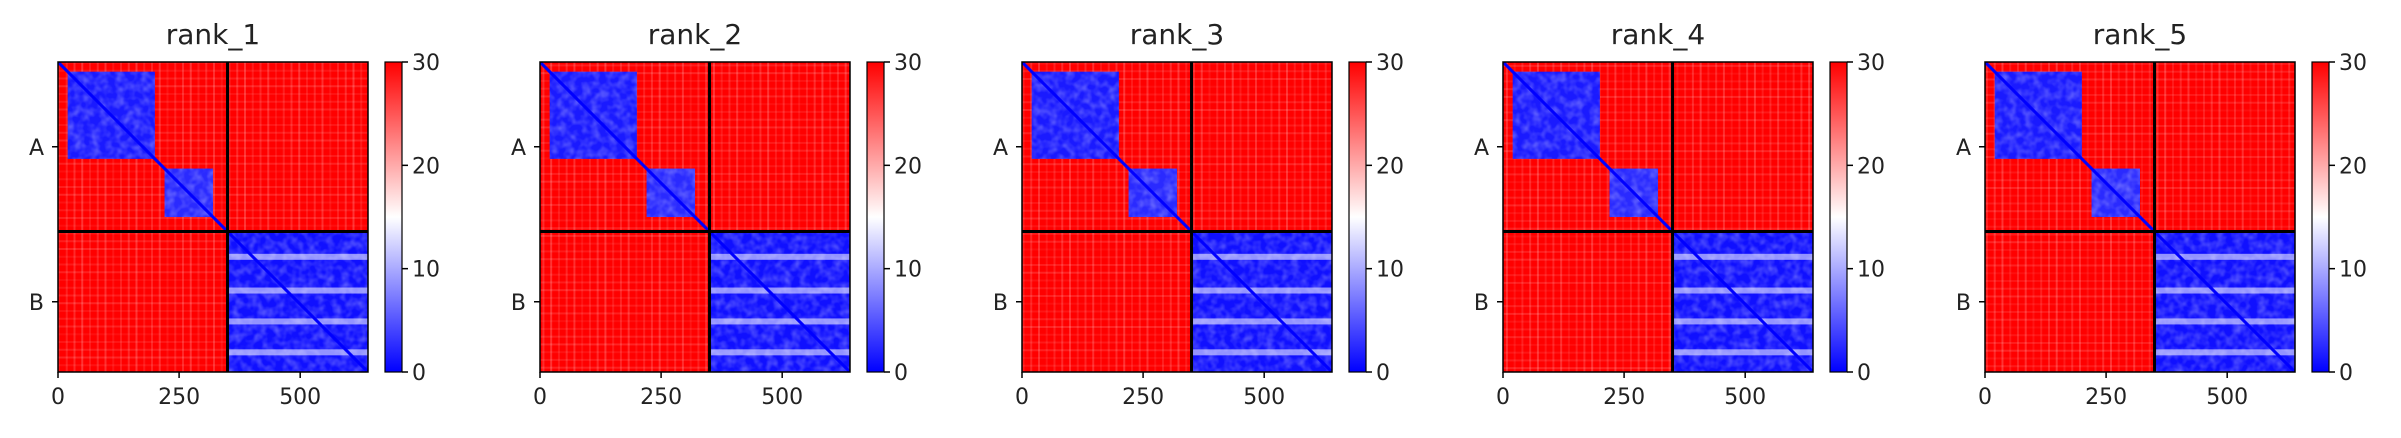 Image resolution: width=2401 pixels, height=438 pixels. Describe the element at coordinates (518, 148) in the screenshot. I see `ytick-label: A` at that location.